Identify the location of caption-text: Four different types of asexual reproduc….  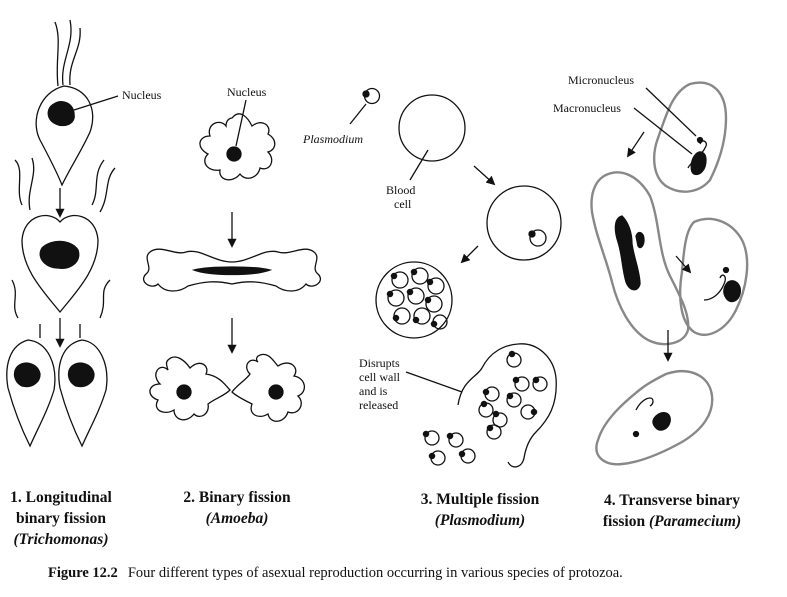
(375, 573).